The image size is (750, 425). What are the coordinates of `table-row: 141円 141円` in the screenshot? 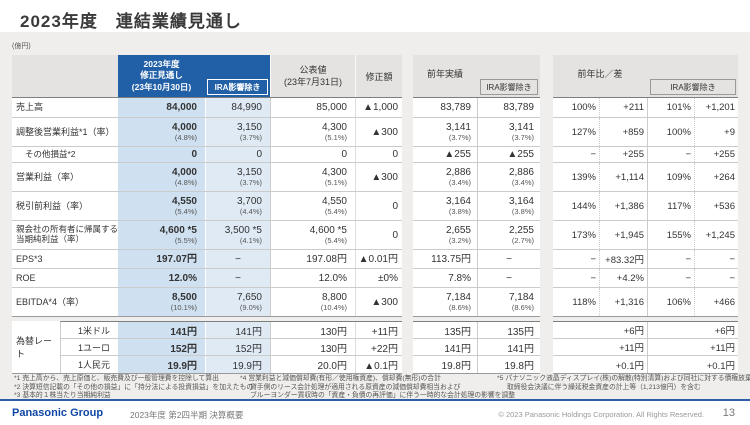 It's located at (476, 347).